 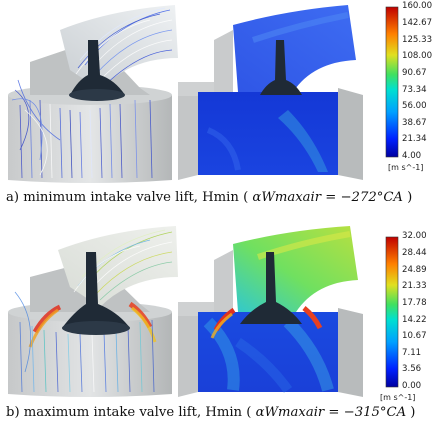 What do you see at coordinates (414, 236) in the screenshot?
I see `colorbar-b-tick: 32.00` at bounding box center [414, 236].